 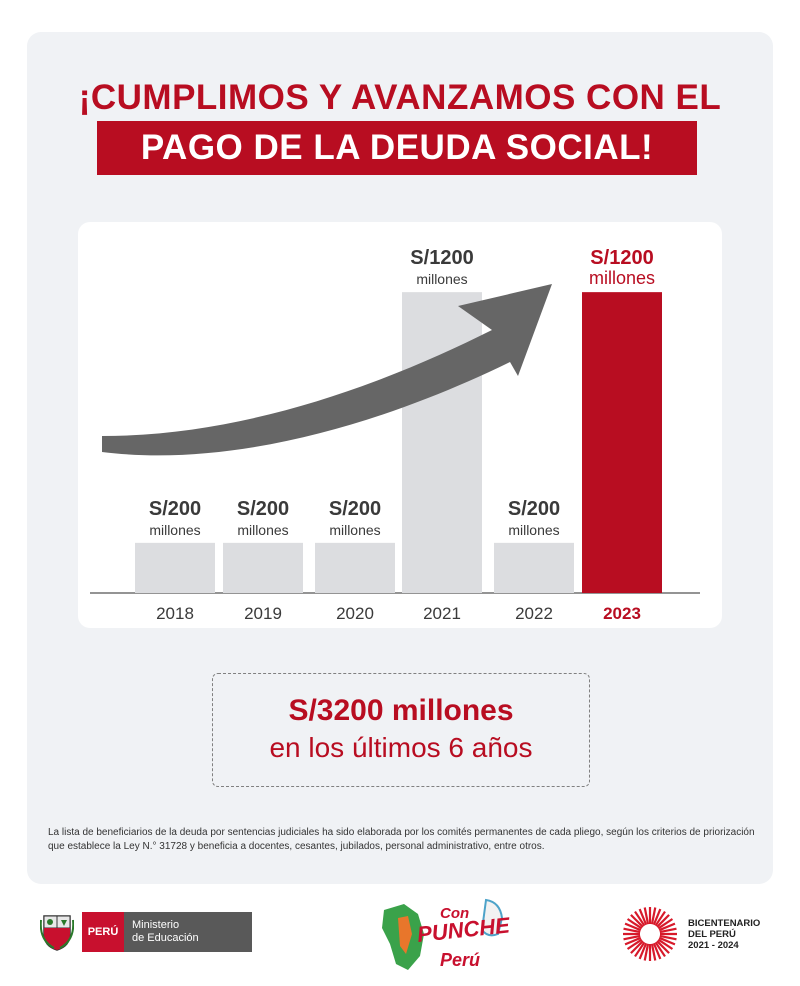 I want to click on minedu-logo: PERÚ Ministerio de Educación, so click(x=147, y=932).